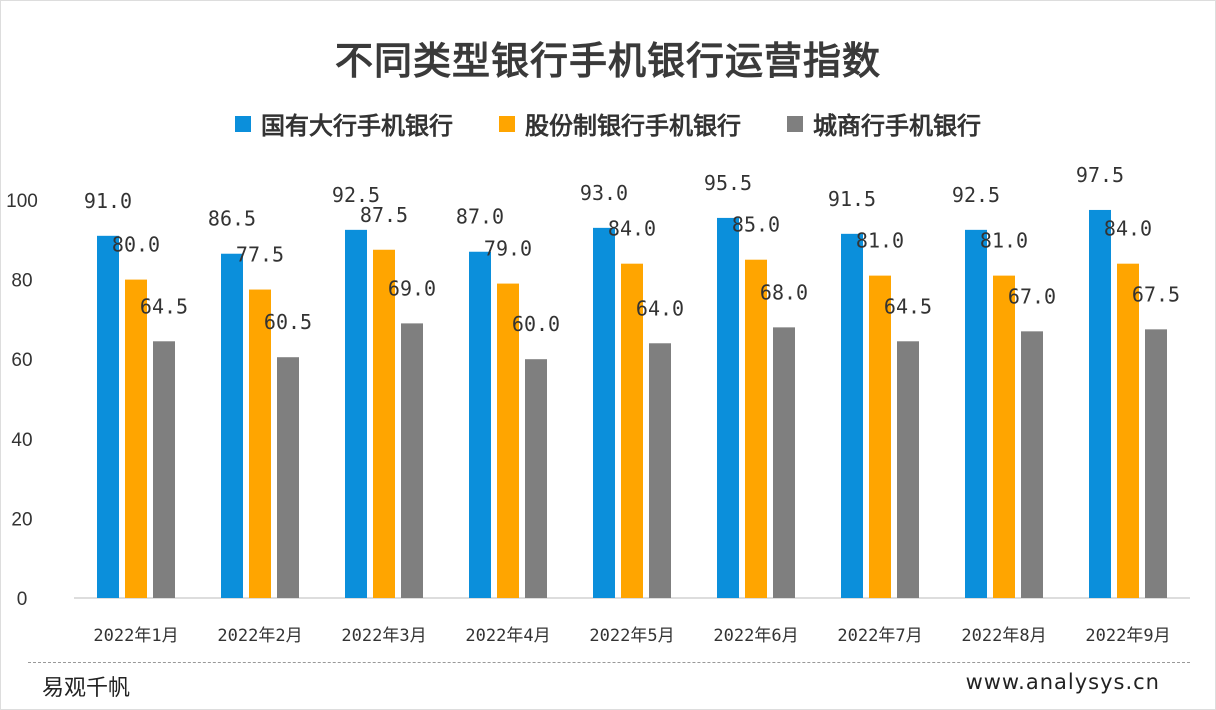 The width and height of the screenshot is (1216, 710). Describe the element at coordinates (756, 225) in the screenshot. I see `data-label: 85.0` at that location.